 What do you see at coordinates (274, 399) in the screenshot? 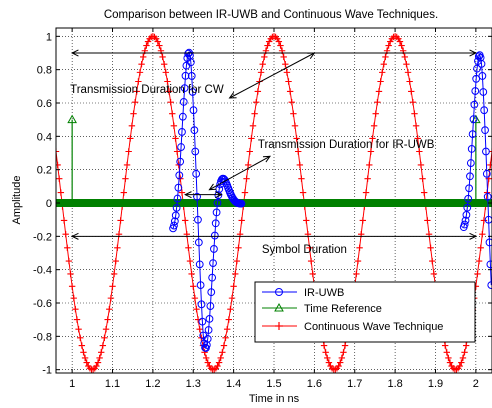
I see `x-axis-label: Time in ns` at bounding box center [274, 399].